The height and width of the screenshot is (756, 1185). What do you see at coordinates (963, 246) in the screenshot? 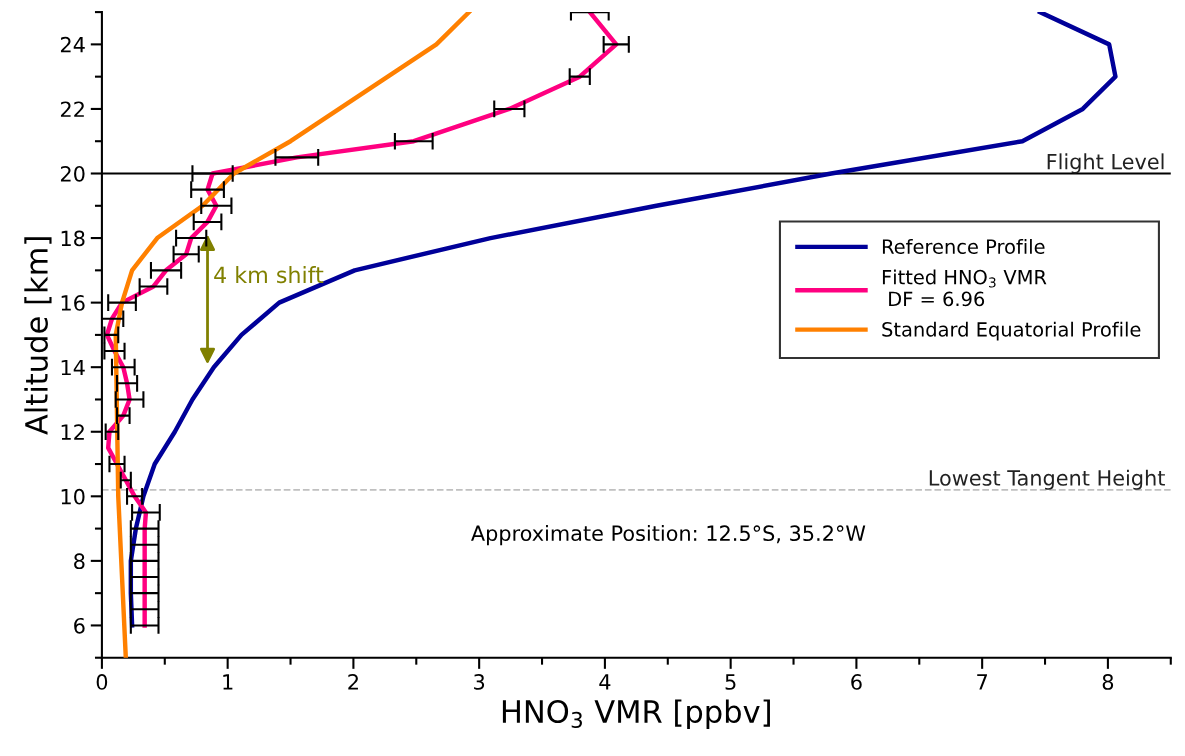
I see `legend-label: Reference Profile` at bounding box center [963, 246].